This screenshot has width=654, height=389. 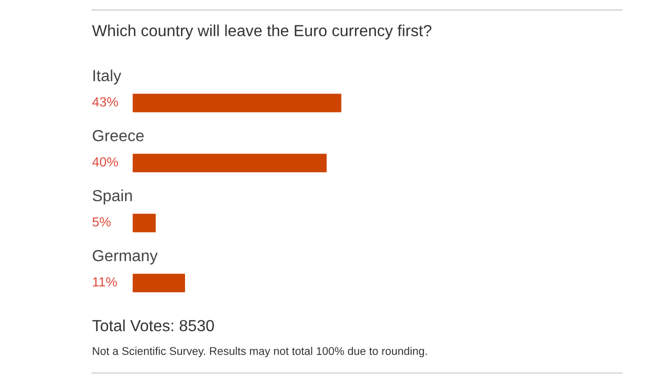 I want to click on text: Total Votes: 8530, so click(x=153, y=326).